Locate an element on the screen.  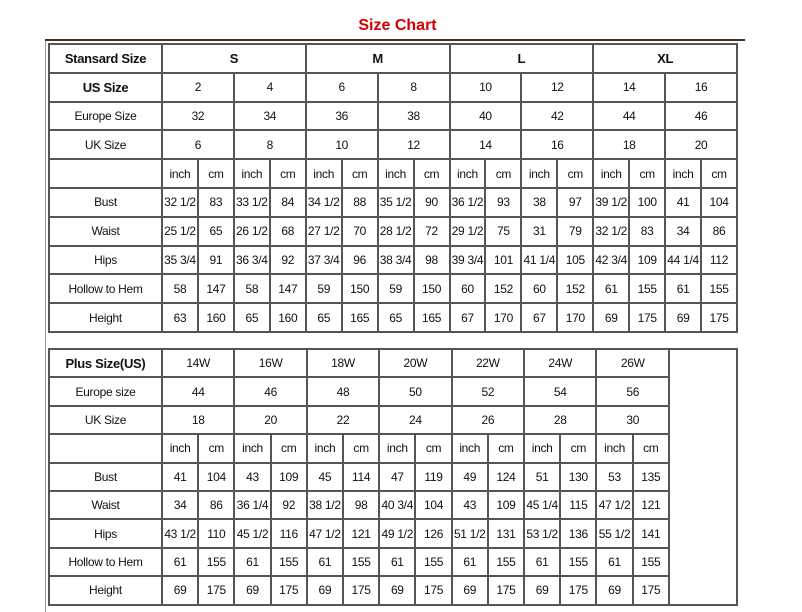
table-cell: 33 1/2 is located at coordinates (251, 202).